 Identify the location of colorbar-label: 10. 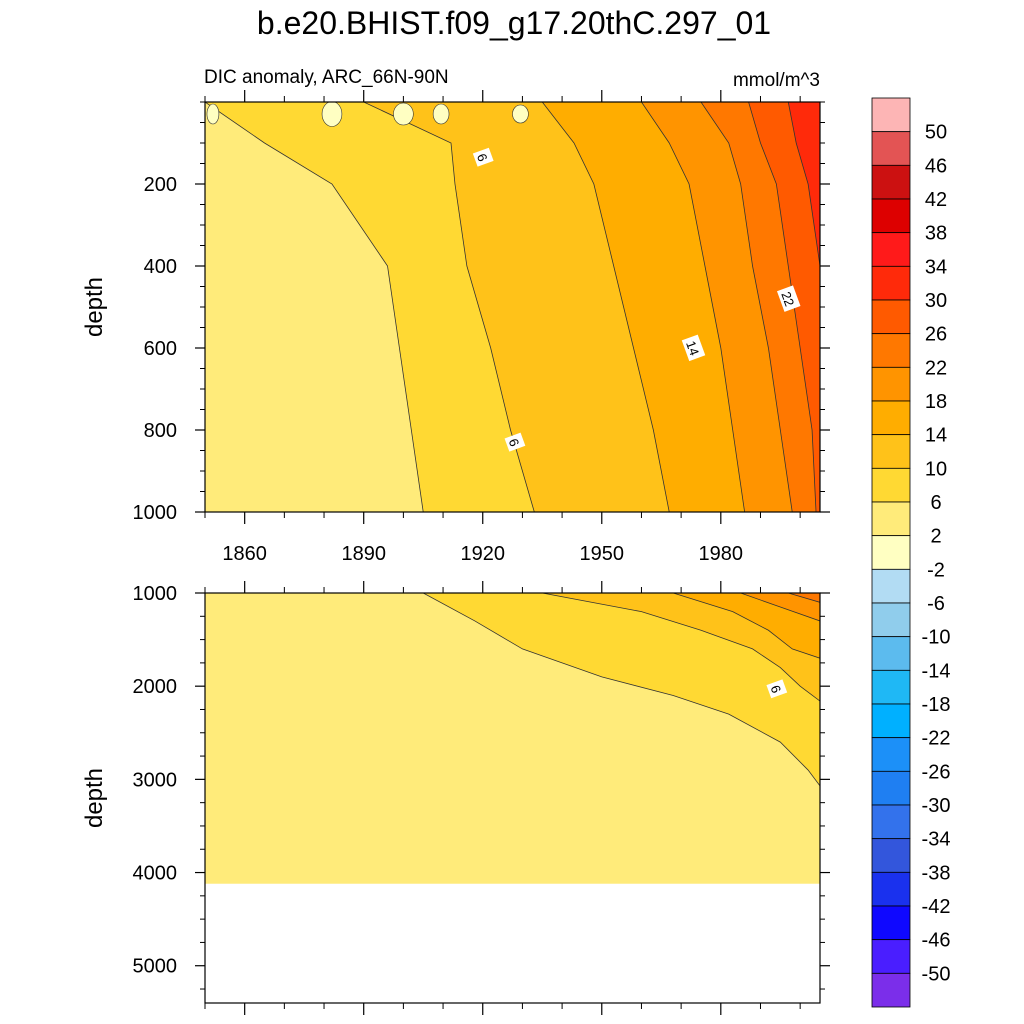
(936, 469).